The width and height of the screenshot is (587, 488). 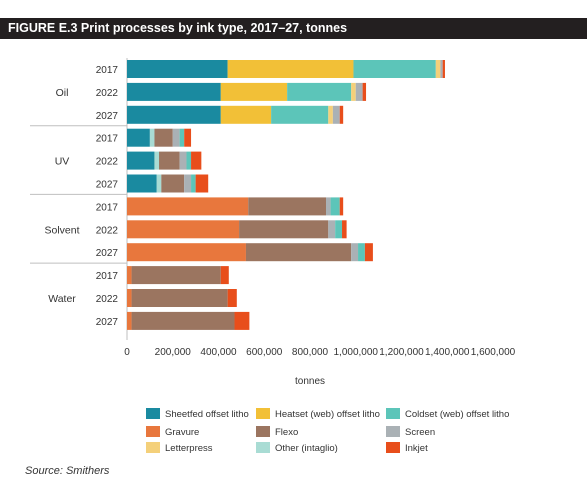 I want to click on legend-label: Coldset (web) offset litho, so click(x=457, y=414).